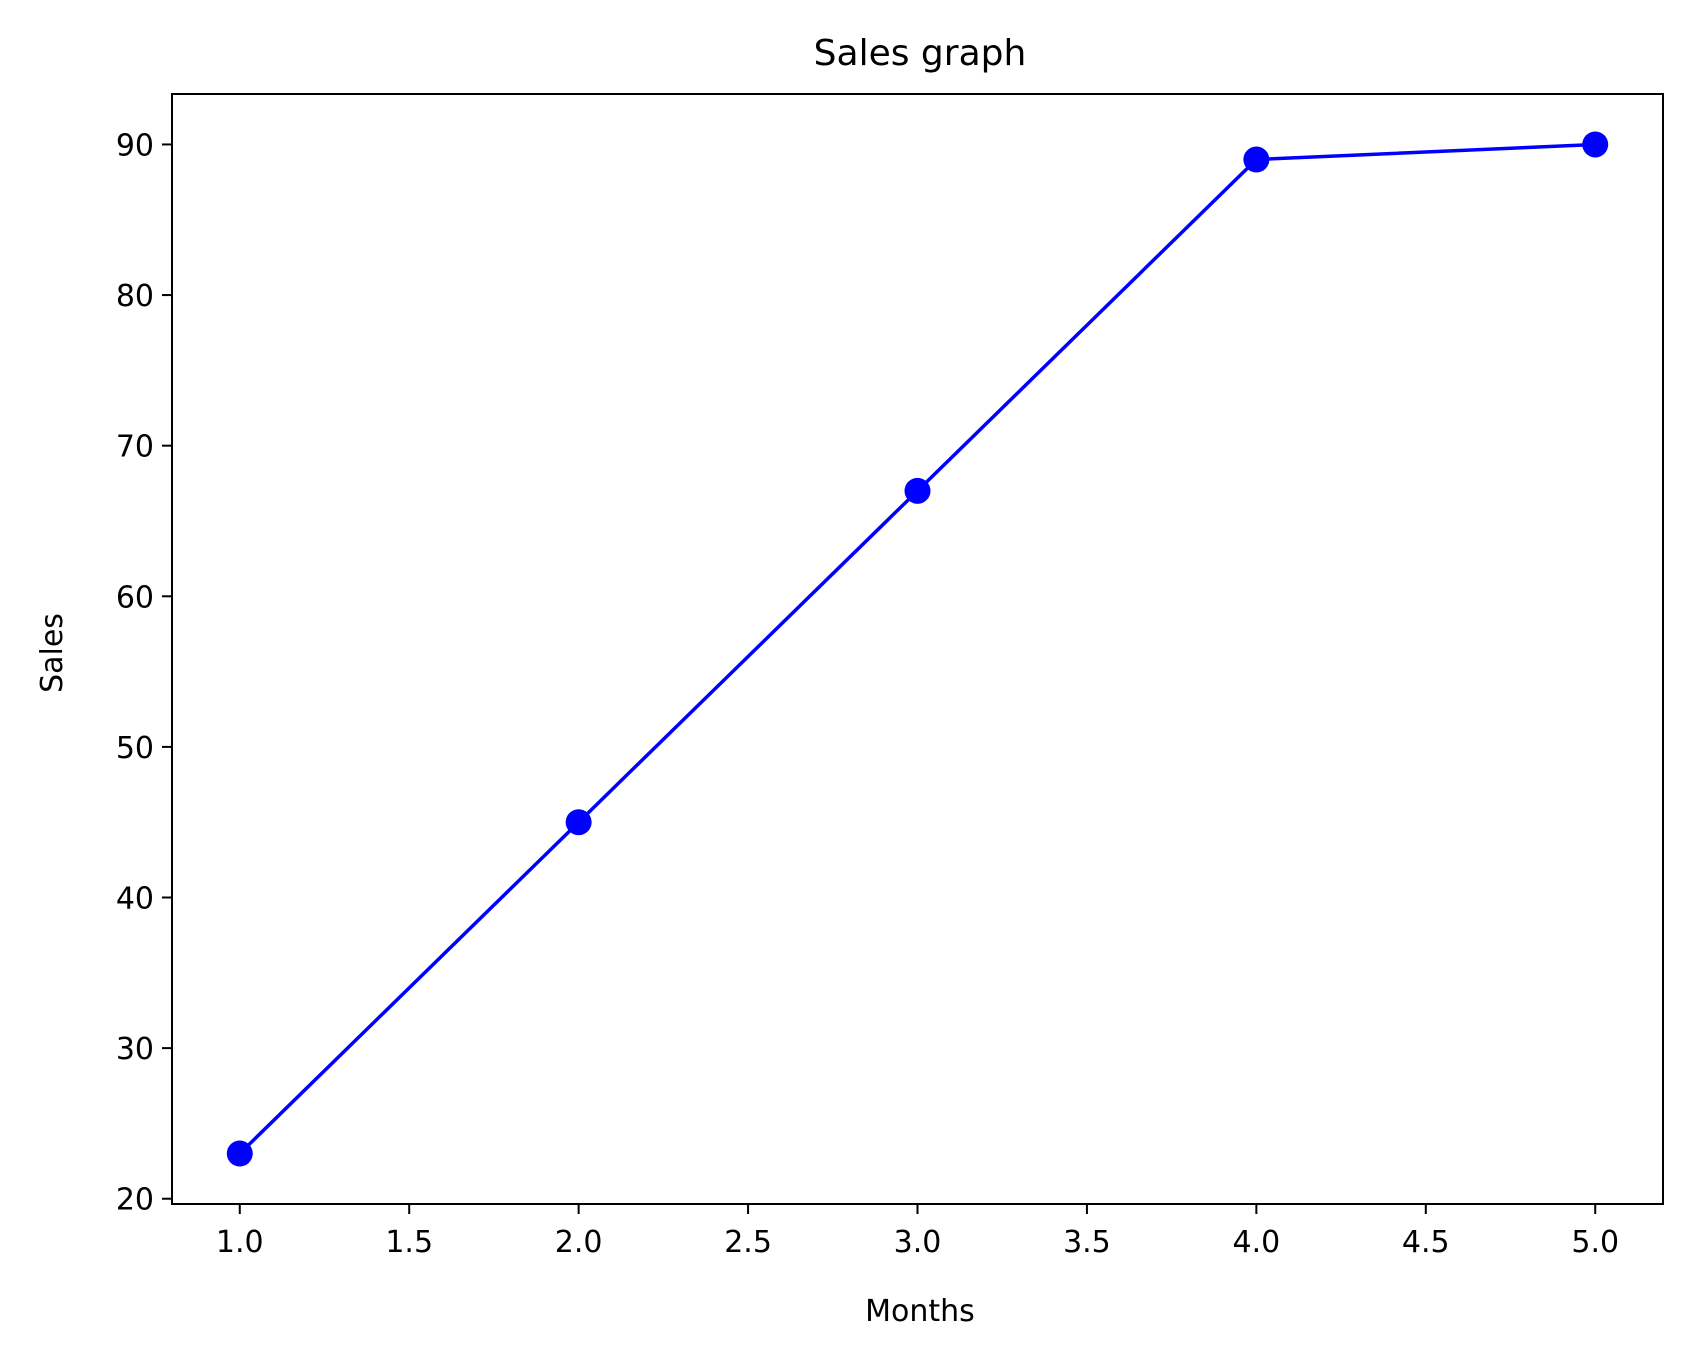 This screenshot has width=1688, height=1361. Describe the element at coordinates (135, 899) in the screenshot. I see `y-tick-label: 40` at that location.